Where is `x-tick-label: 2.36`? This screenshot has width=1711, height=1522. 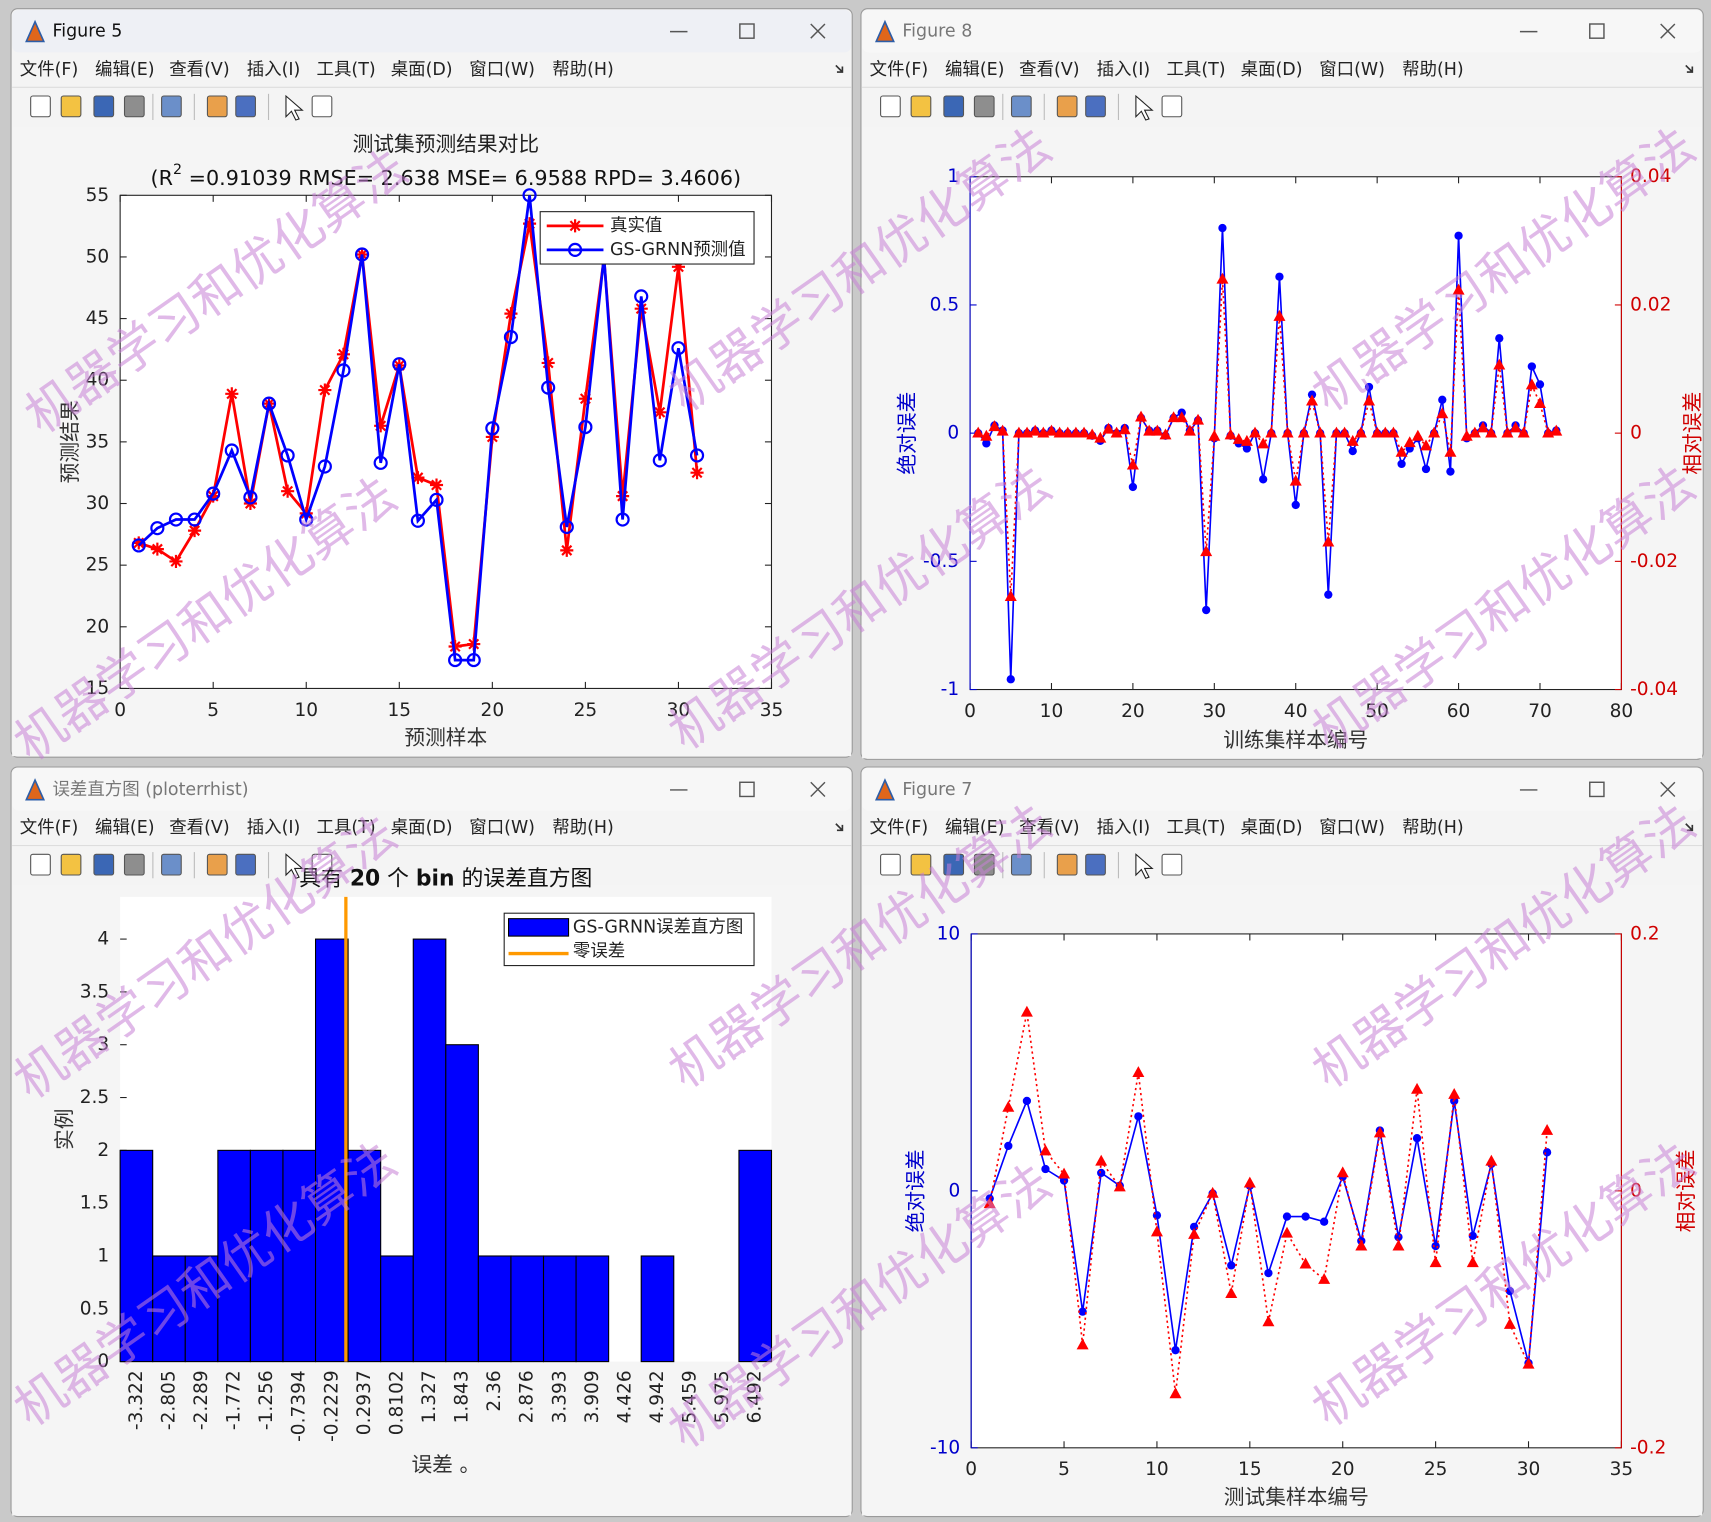 x-tick-label: 2.36 is located at coordinates (494, 1390).